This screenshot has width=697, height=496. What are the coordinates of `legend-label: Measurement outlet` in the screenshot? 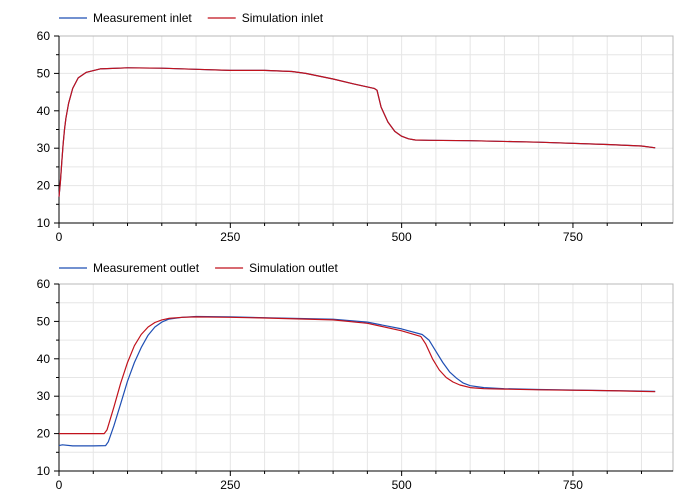 It's located at (146, 268).